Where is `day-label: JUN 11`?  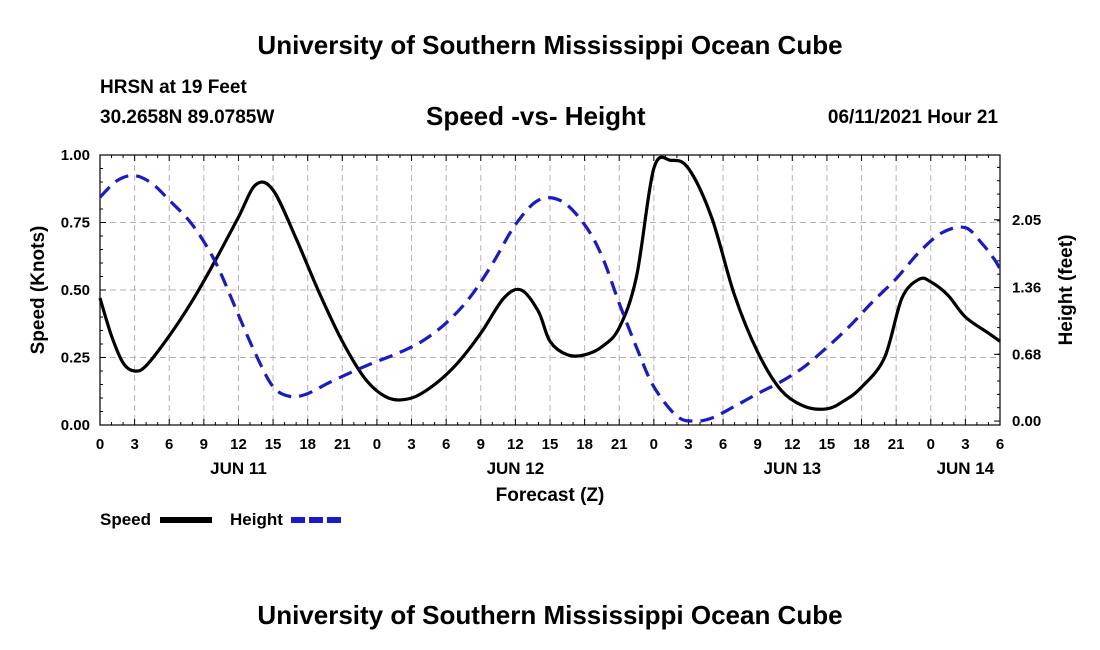 day-label: JUN 11 is located at coordinates (238, 468).